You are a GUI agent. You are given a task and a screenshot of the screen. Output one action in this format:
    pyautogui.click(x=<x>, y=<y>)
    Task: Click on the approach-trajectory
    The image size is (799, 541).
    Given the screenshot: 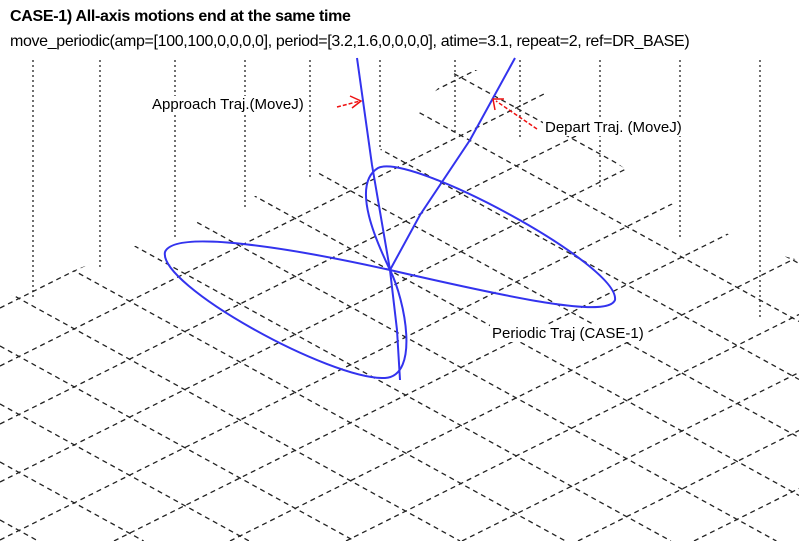 What is the action you would take?
    pyautogui.click(x=378, y=219)
    